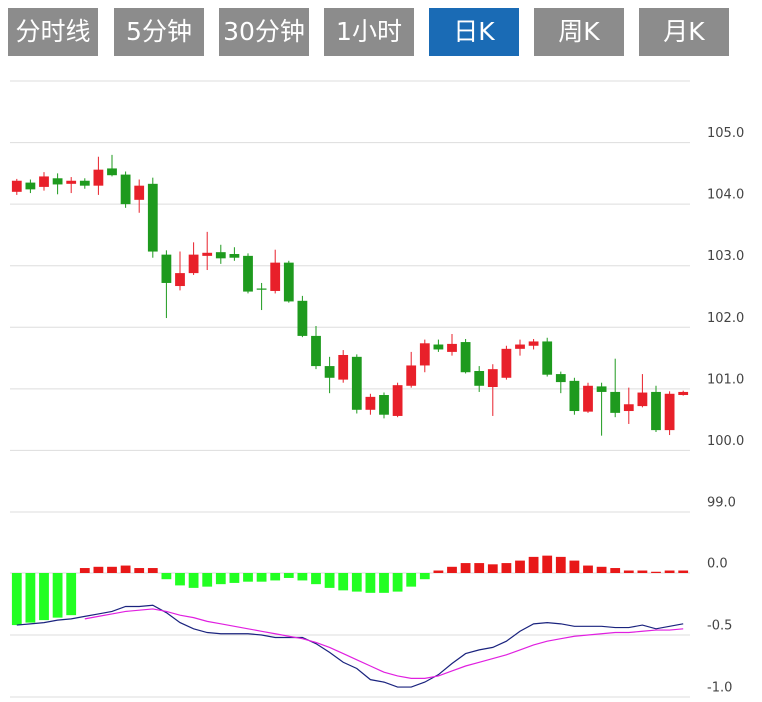 The width and height of the screenshot is (762, 702). I want to click on tab: 分时线, so click(53, 32).